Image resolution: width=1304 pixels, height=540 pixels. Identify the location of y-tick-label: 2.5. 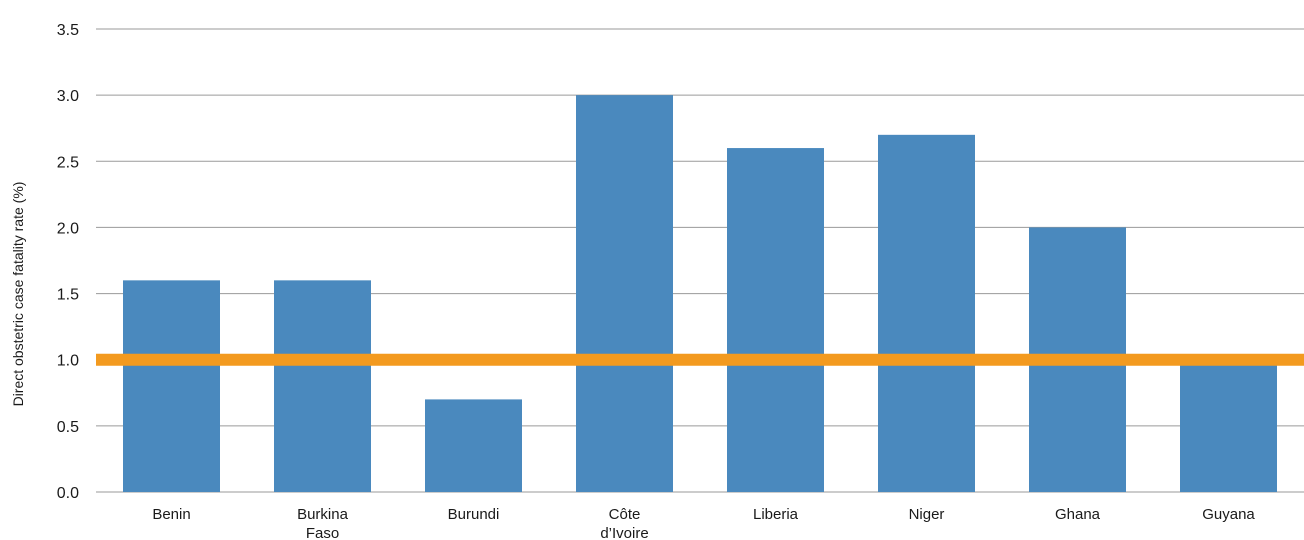
(68, 162).